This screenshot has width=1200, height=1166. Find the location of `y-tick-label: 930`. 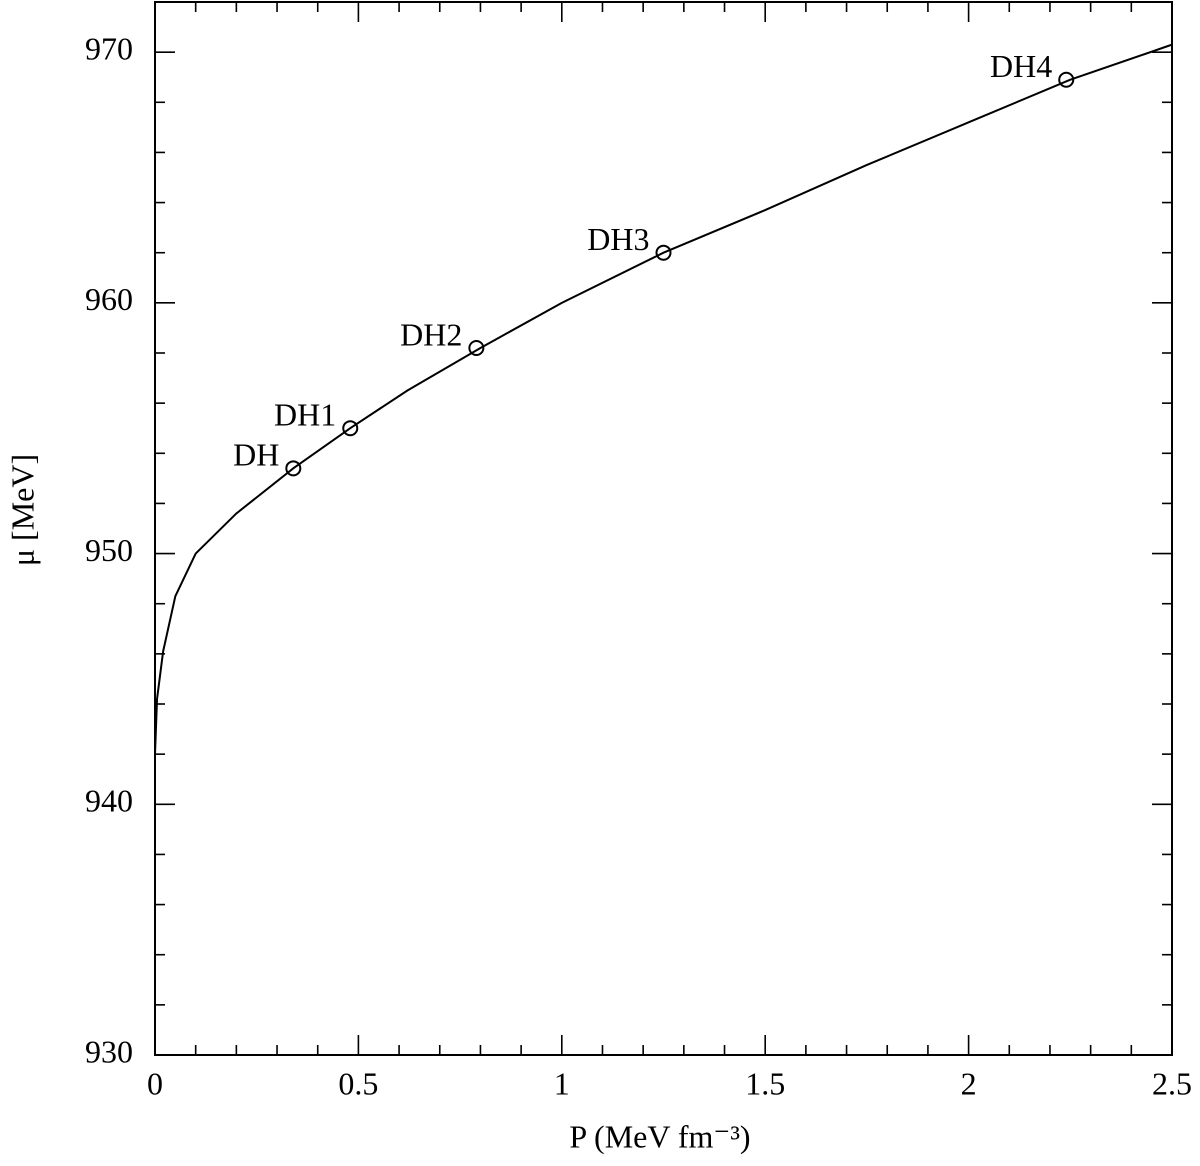

y-tick-label: 930 is located at coordinates (109, 1051).